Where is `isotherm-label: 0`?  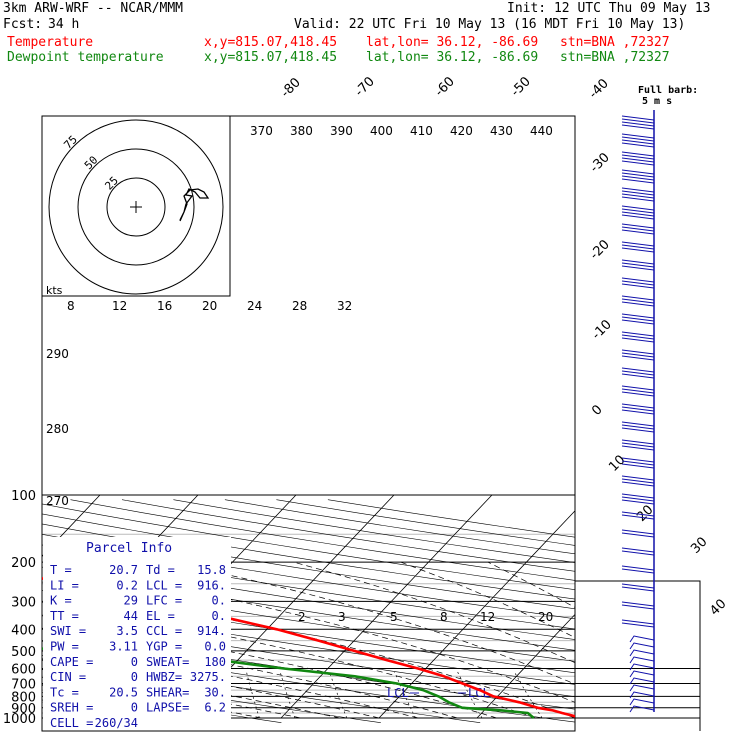
isotherm-label: 0 is located at coordinates (597, 410).